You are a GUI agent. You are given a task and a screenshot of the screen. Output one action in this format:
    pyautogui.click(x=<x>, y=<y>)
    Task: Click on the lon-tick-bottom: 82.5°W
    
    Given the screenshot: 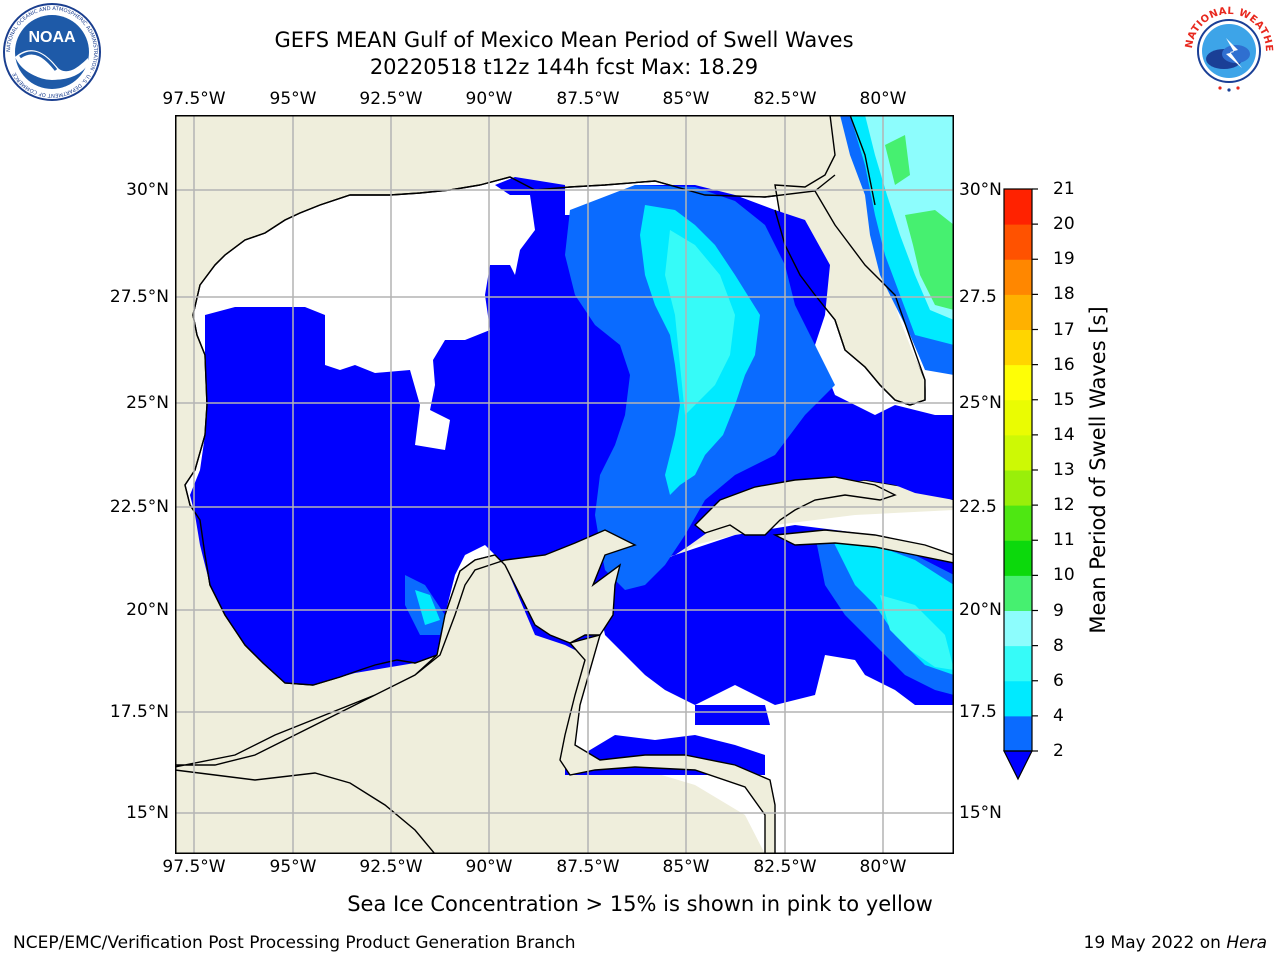 What is the action you would take?
    pyautogui.click(x=785, y=867)
    